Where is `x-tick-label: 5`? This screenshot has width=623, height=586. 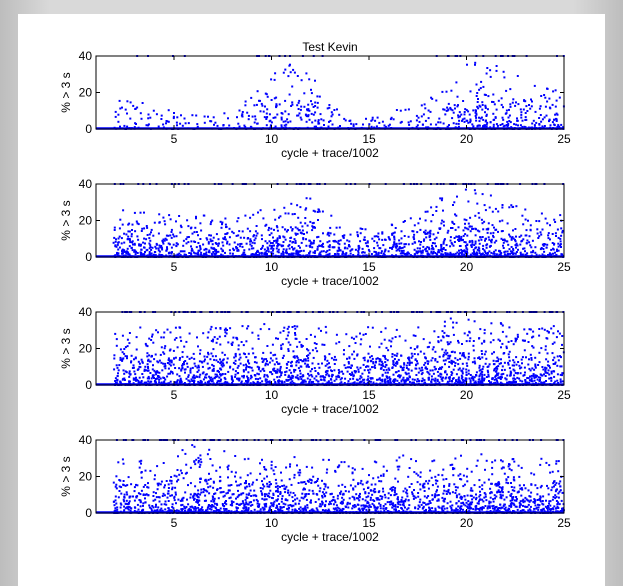
x-tick-label: 5 is located at coordinates (174, 267).